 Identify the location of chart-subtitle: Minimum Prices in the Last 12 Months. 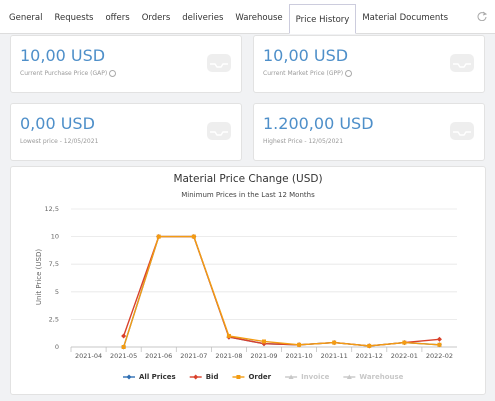
(248, 195).